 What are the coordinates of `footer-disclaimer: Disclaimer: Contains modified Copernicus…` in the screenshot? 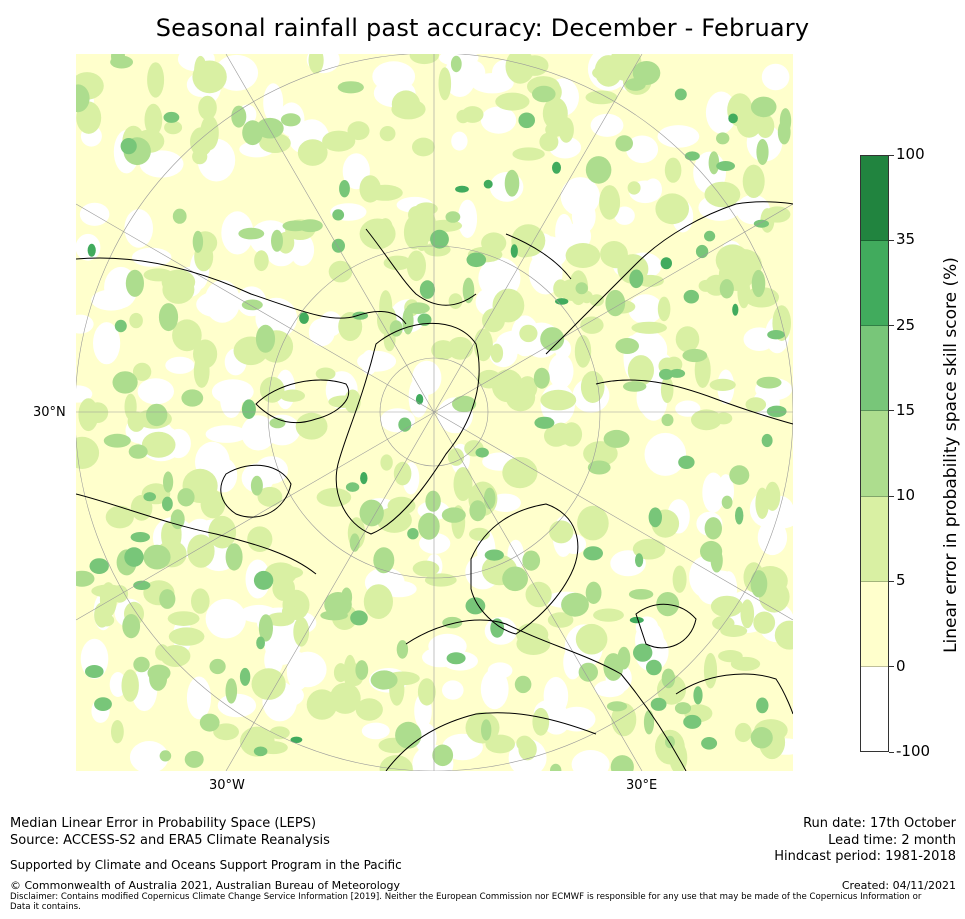 It's located at (466, 902).